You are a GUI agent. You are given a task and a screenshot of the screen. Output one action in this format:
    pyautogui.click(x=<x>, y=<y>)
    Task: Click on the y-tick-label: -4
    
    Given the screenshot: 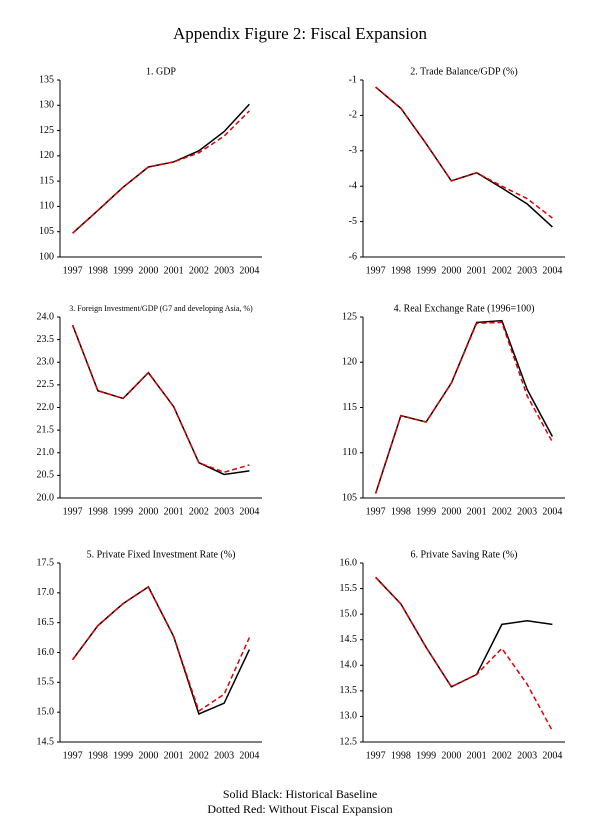 What is the action you would take?
    pyautogui.click(x=353, y=185)
    